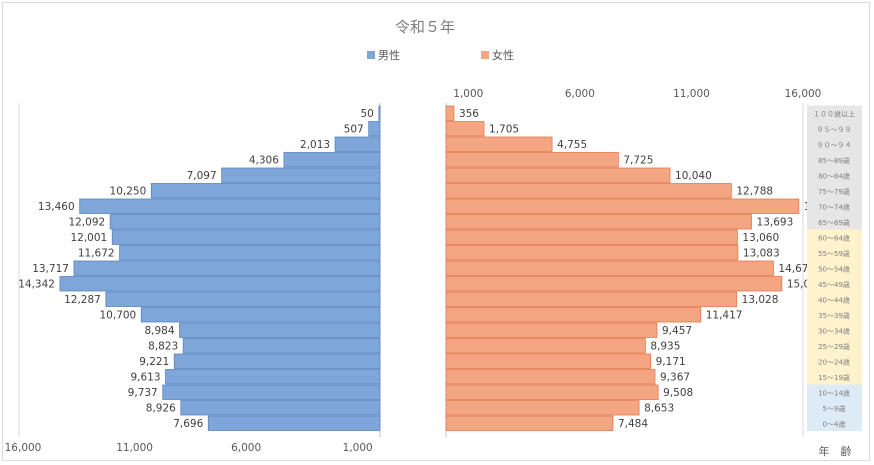  Describe the element at coordinates (675, 378) in the screenshot. I see `female-value-label: 9,367` at that location.